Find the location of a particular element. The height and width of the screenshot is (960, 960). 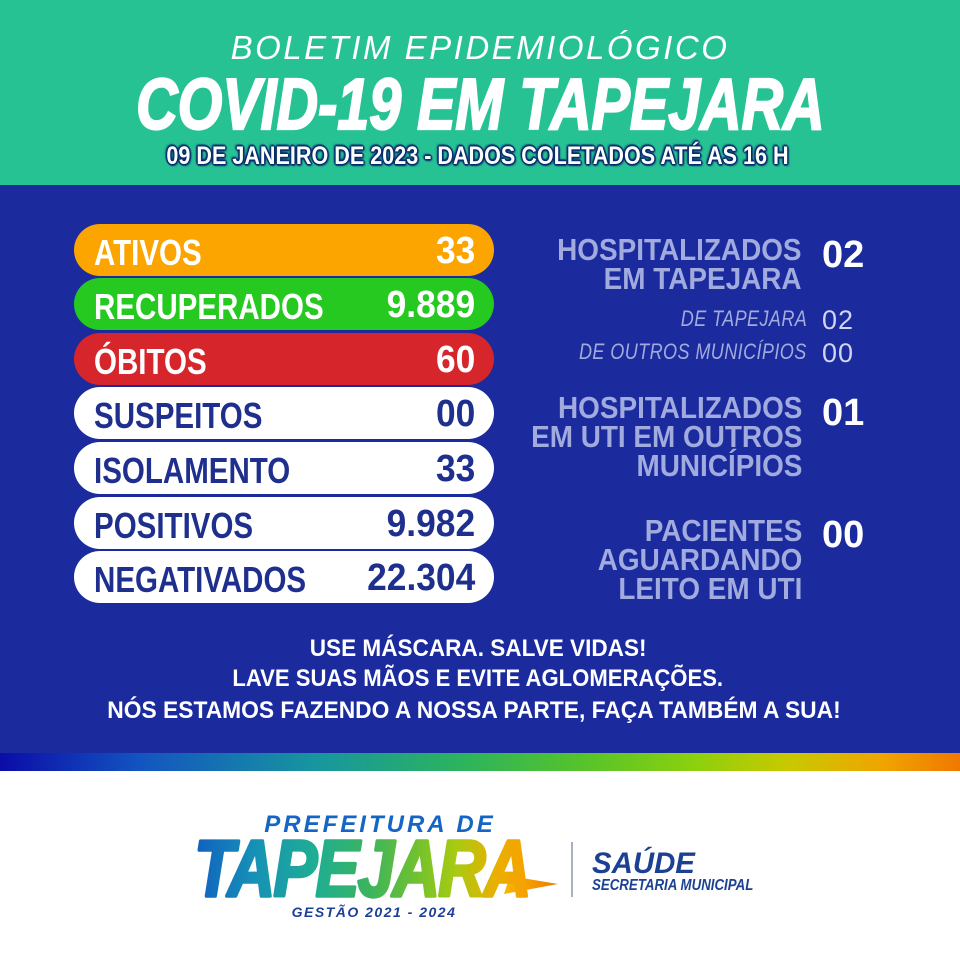

svg-text: TAPEJARA is located at coordinates (362, 868).